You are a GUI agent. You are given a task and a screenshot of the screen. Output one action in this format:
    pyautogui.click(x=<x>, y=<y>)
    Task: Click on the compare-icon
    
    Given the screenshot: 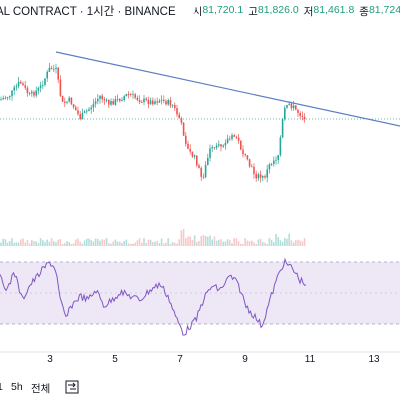 What is the action you would take?
    pyautogui.click(x=72, y=387)
    